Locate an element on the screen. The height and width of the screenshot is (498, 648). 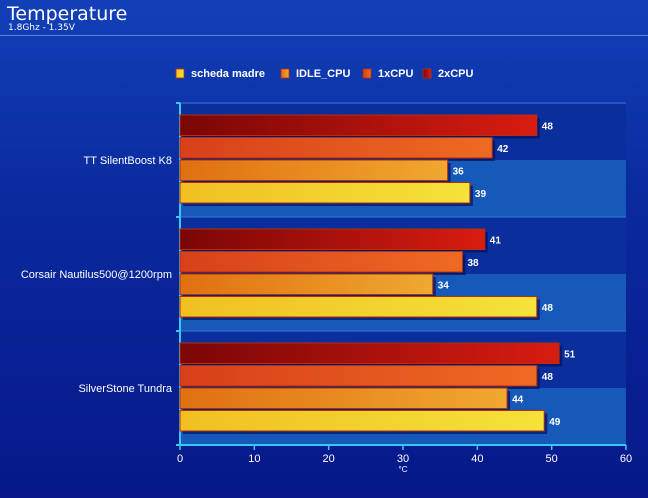
data-label: 36 is located at coordinates (459, 171).